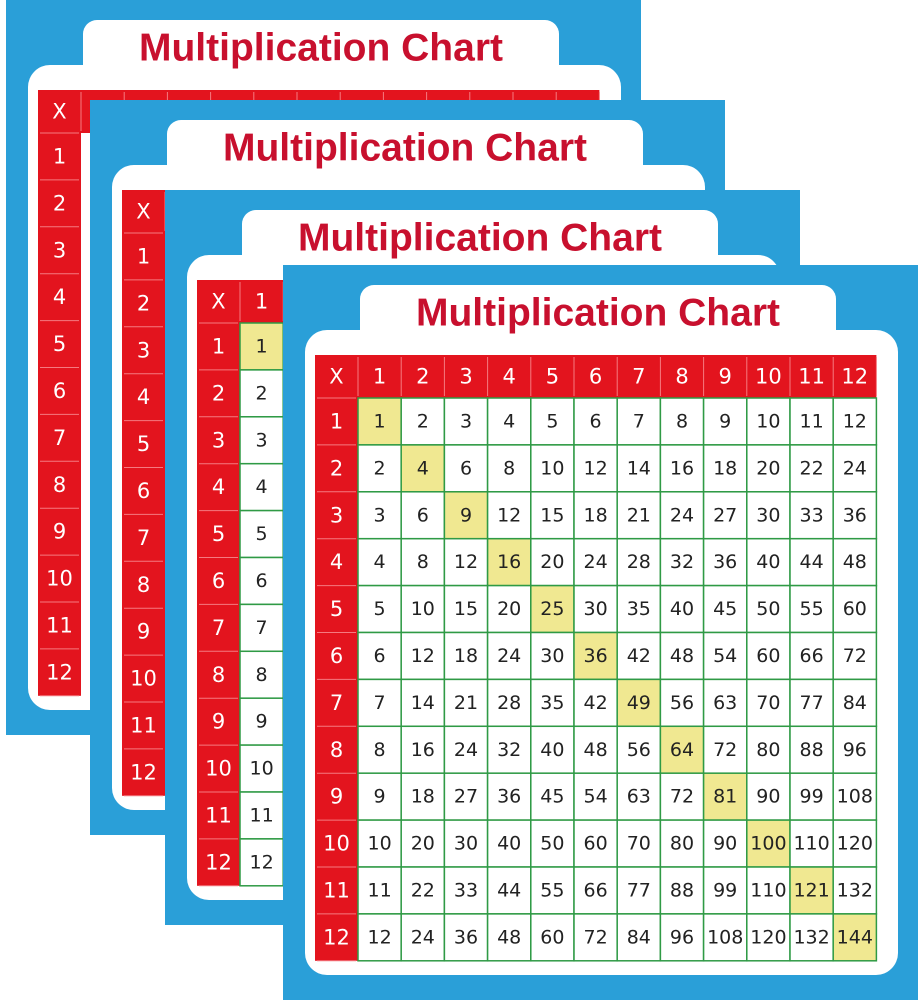  What do you see at coordinates (262, 534) in the screenshot?
I see `product-value: 5` at bounding box center [262, 534].